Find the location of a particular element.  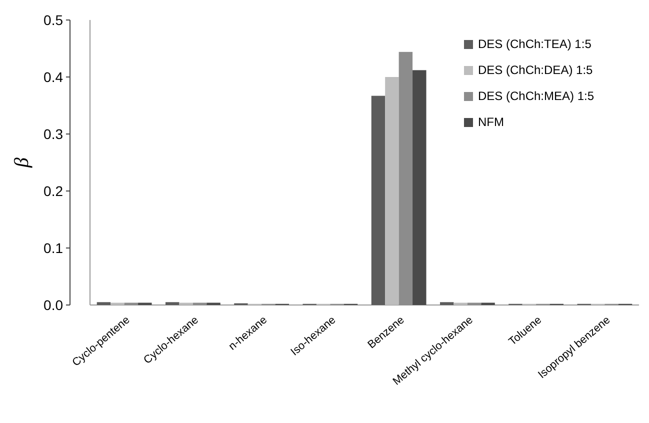

legend-label: DES (ChCh:DEA) 1:5 is located at coordinates (536, 70).